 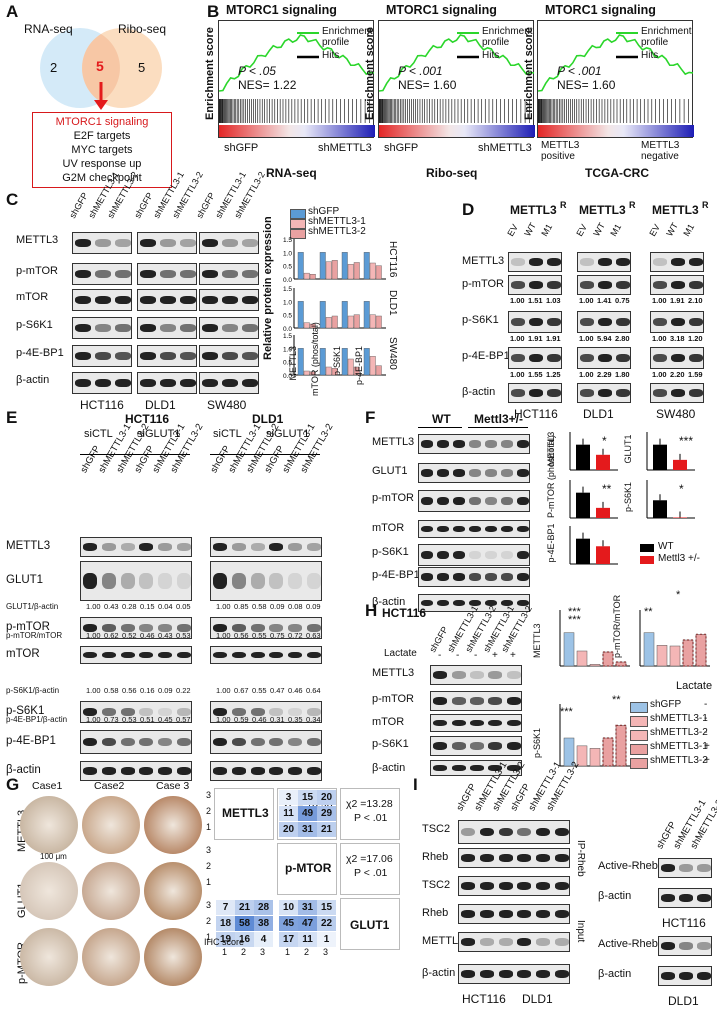 I want to click on legend-swatch, so click(x=298, y=214).